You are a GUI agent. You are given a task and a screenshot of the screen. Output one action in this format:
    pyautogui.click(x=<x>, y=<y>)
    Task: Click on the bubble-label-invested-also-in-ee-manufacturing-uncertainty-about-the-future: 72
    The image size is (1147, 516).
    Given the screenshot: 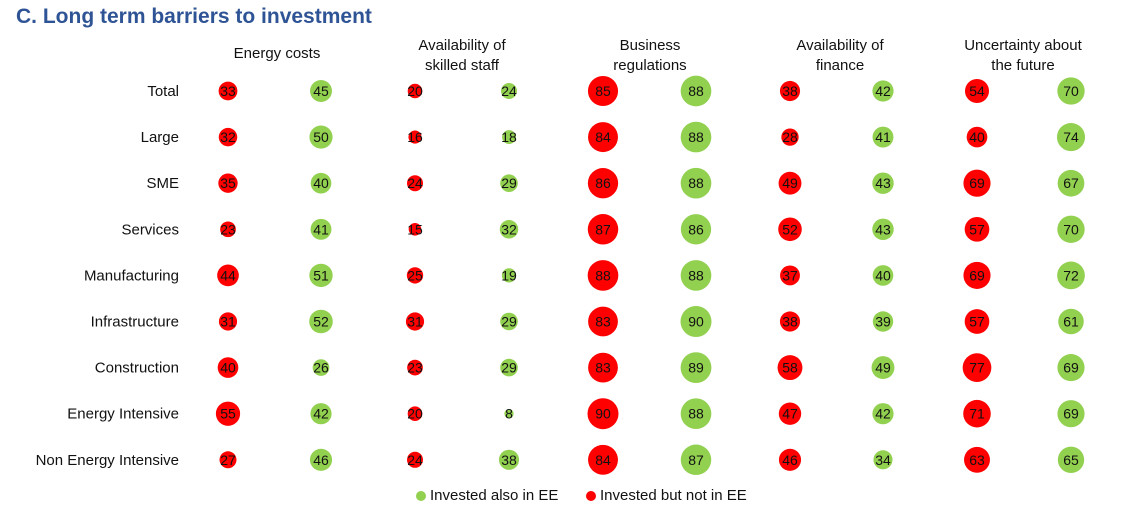 What is the action you would take?
    pyautogui.click(x=1071, y=275)
    